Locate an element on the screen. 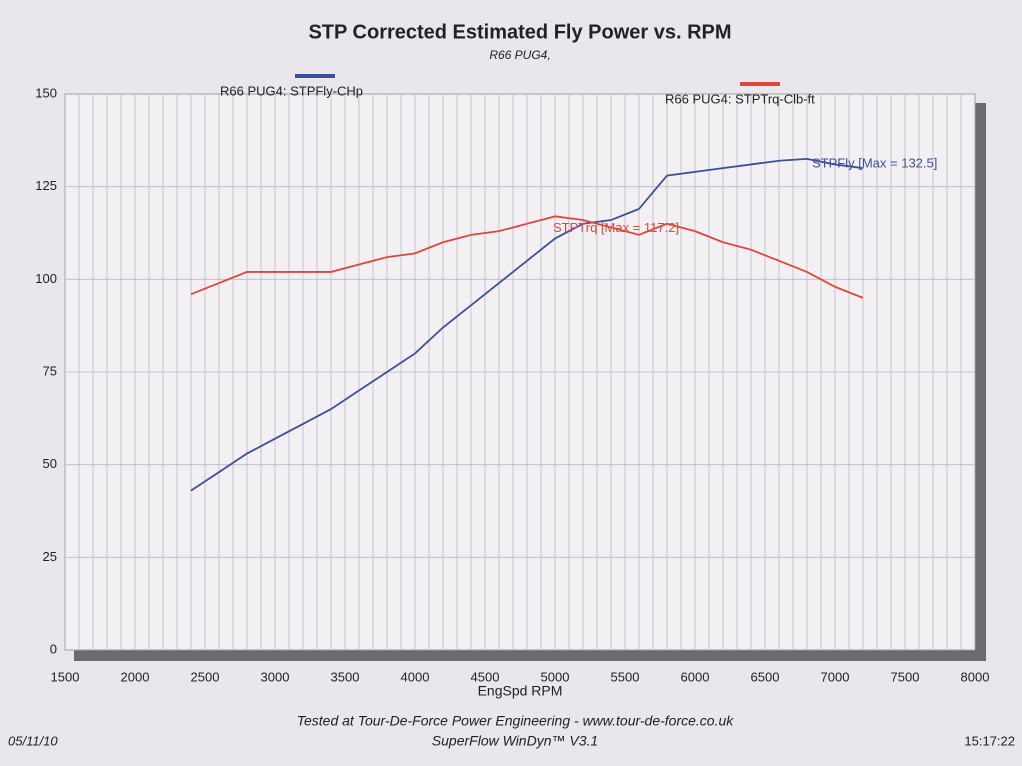  x-tick-label: 2500 is located at coordinates (205, 676).